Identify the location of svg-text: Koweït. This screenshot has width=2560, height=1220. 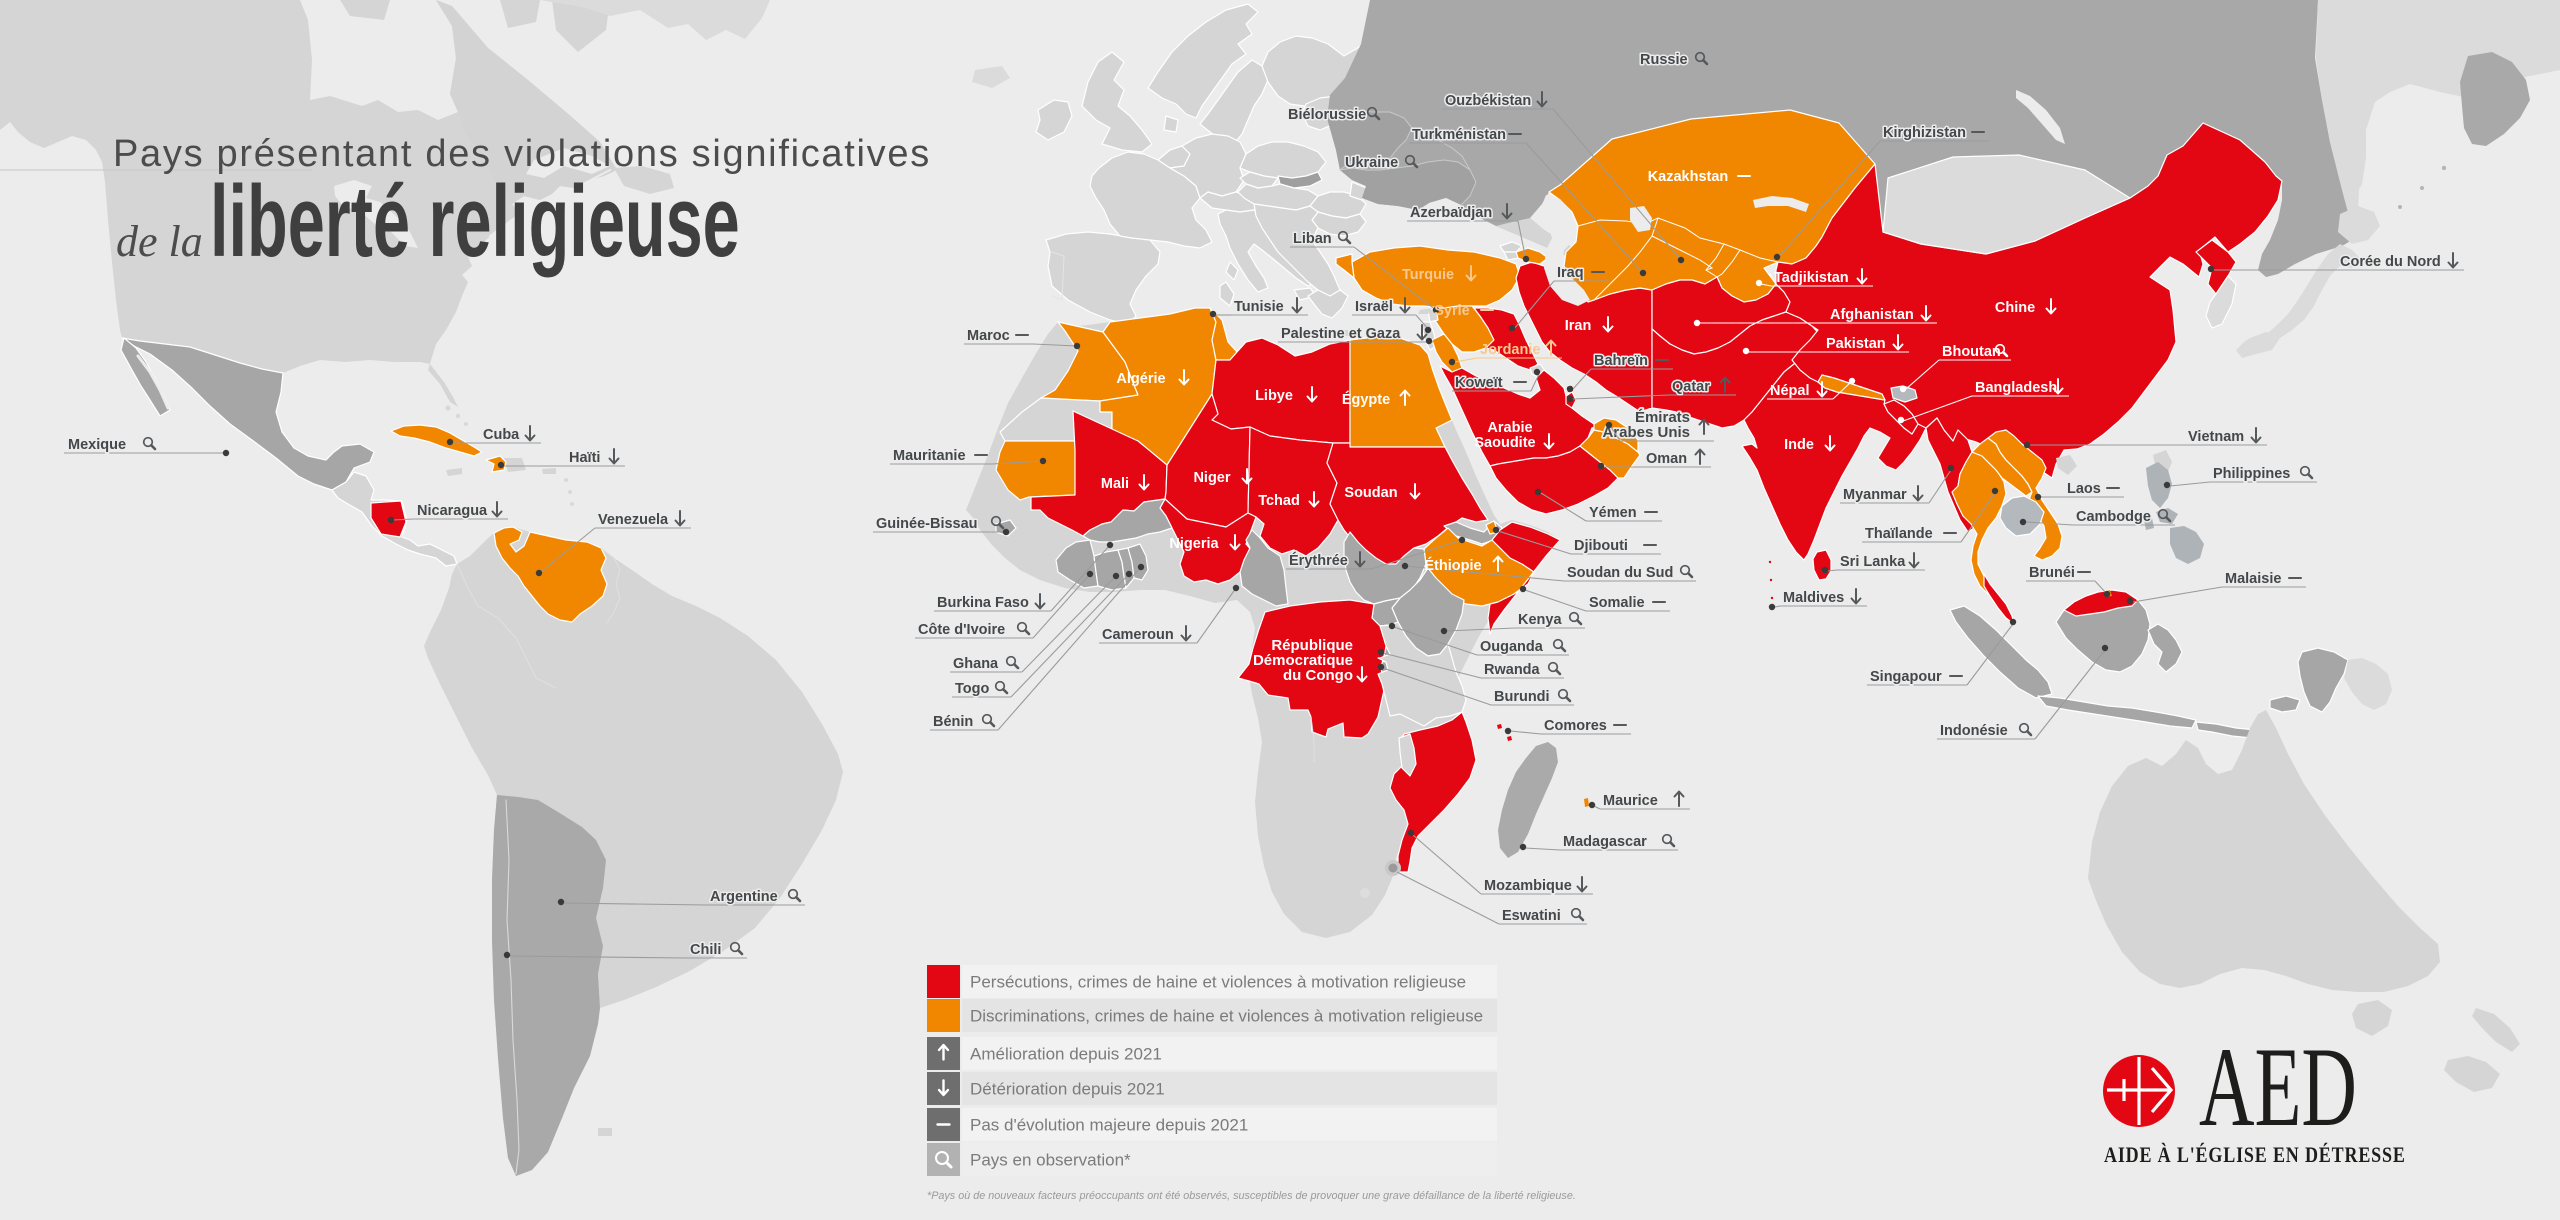
(1479, 383).